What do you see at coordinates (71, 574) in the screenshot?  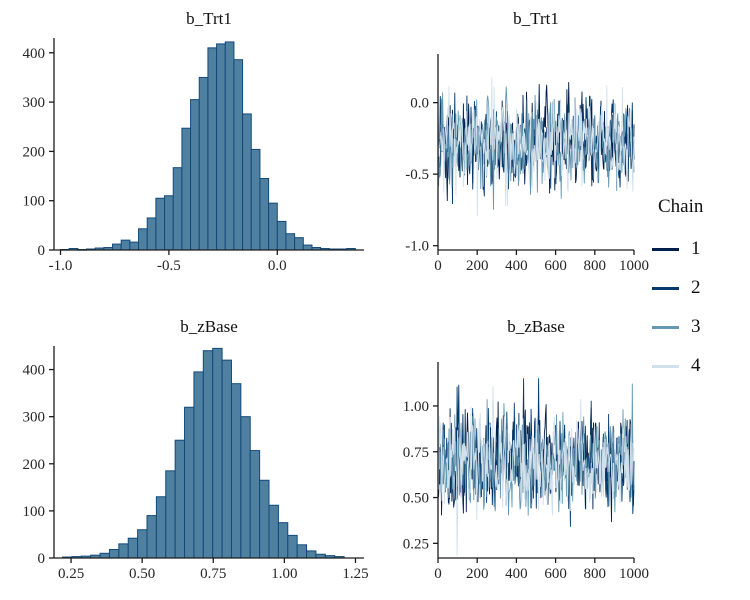 I see `x-axis-tick-label: 0.25` at bounding box center [71, 574].